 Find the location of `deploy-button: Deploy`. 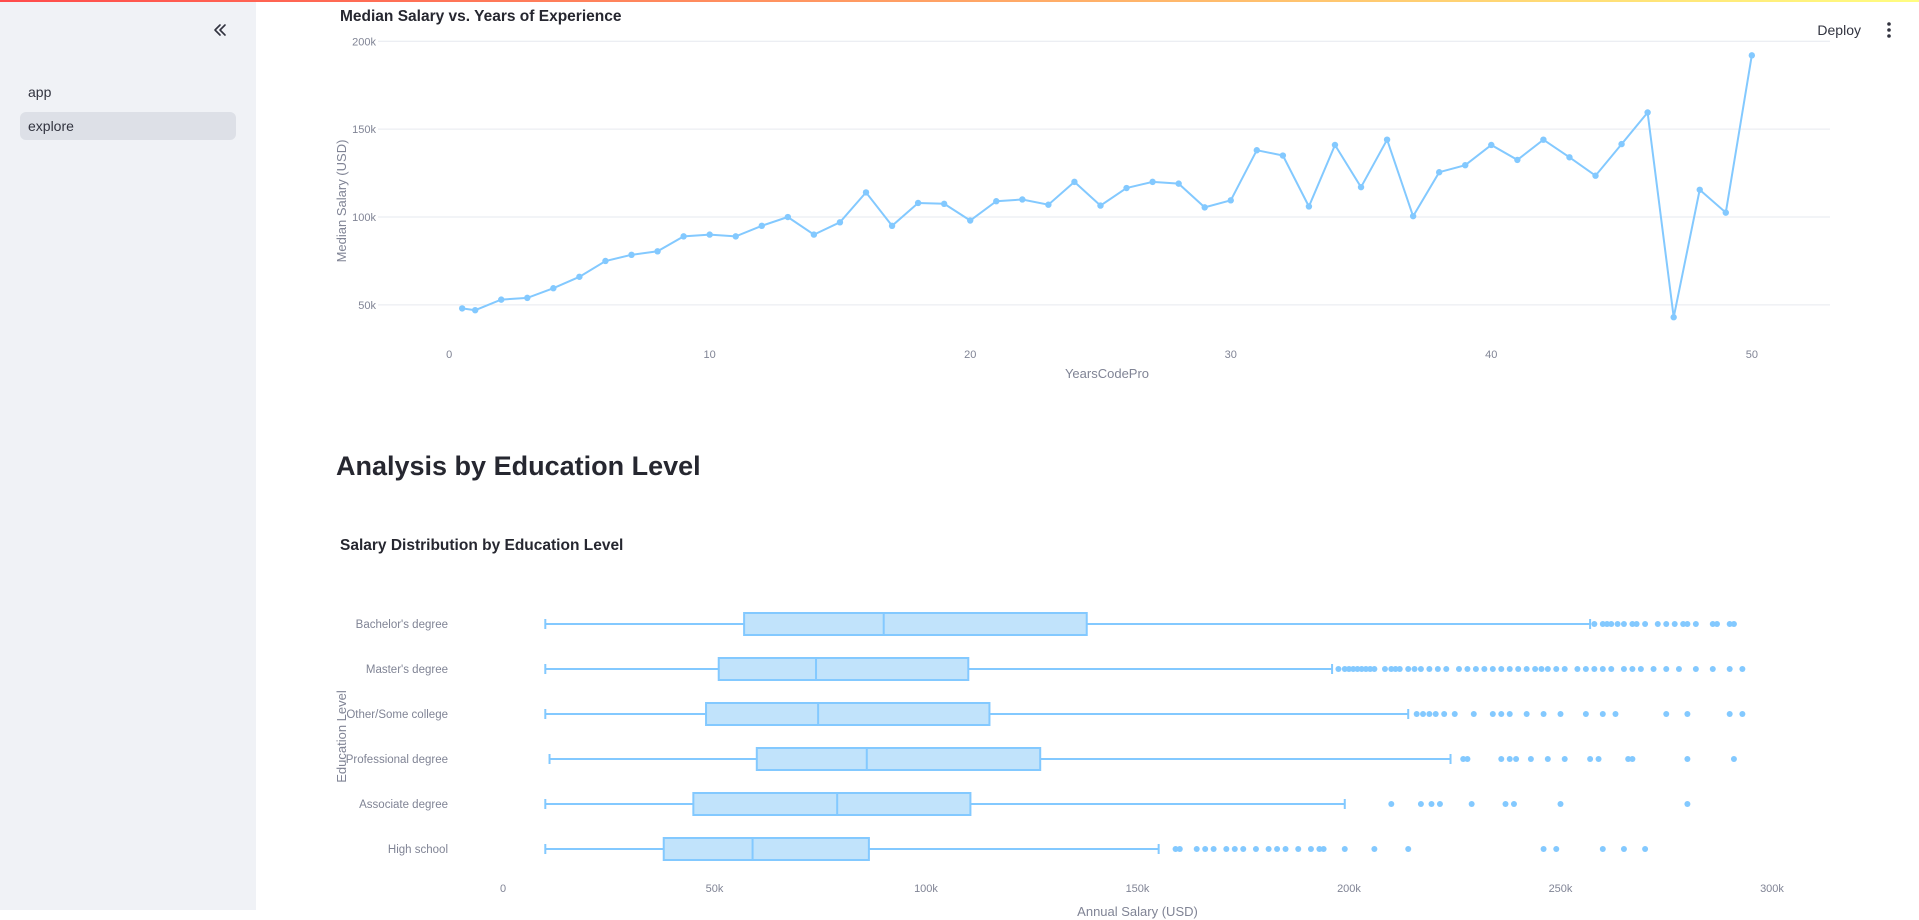

deploy-button: Deploy is located at coordinates (1839, 30).